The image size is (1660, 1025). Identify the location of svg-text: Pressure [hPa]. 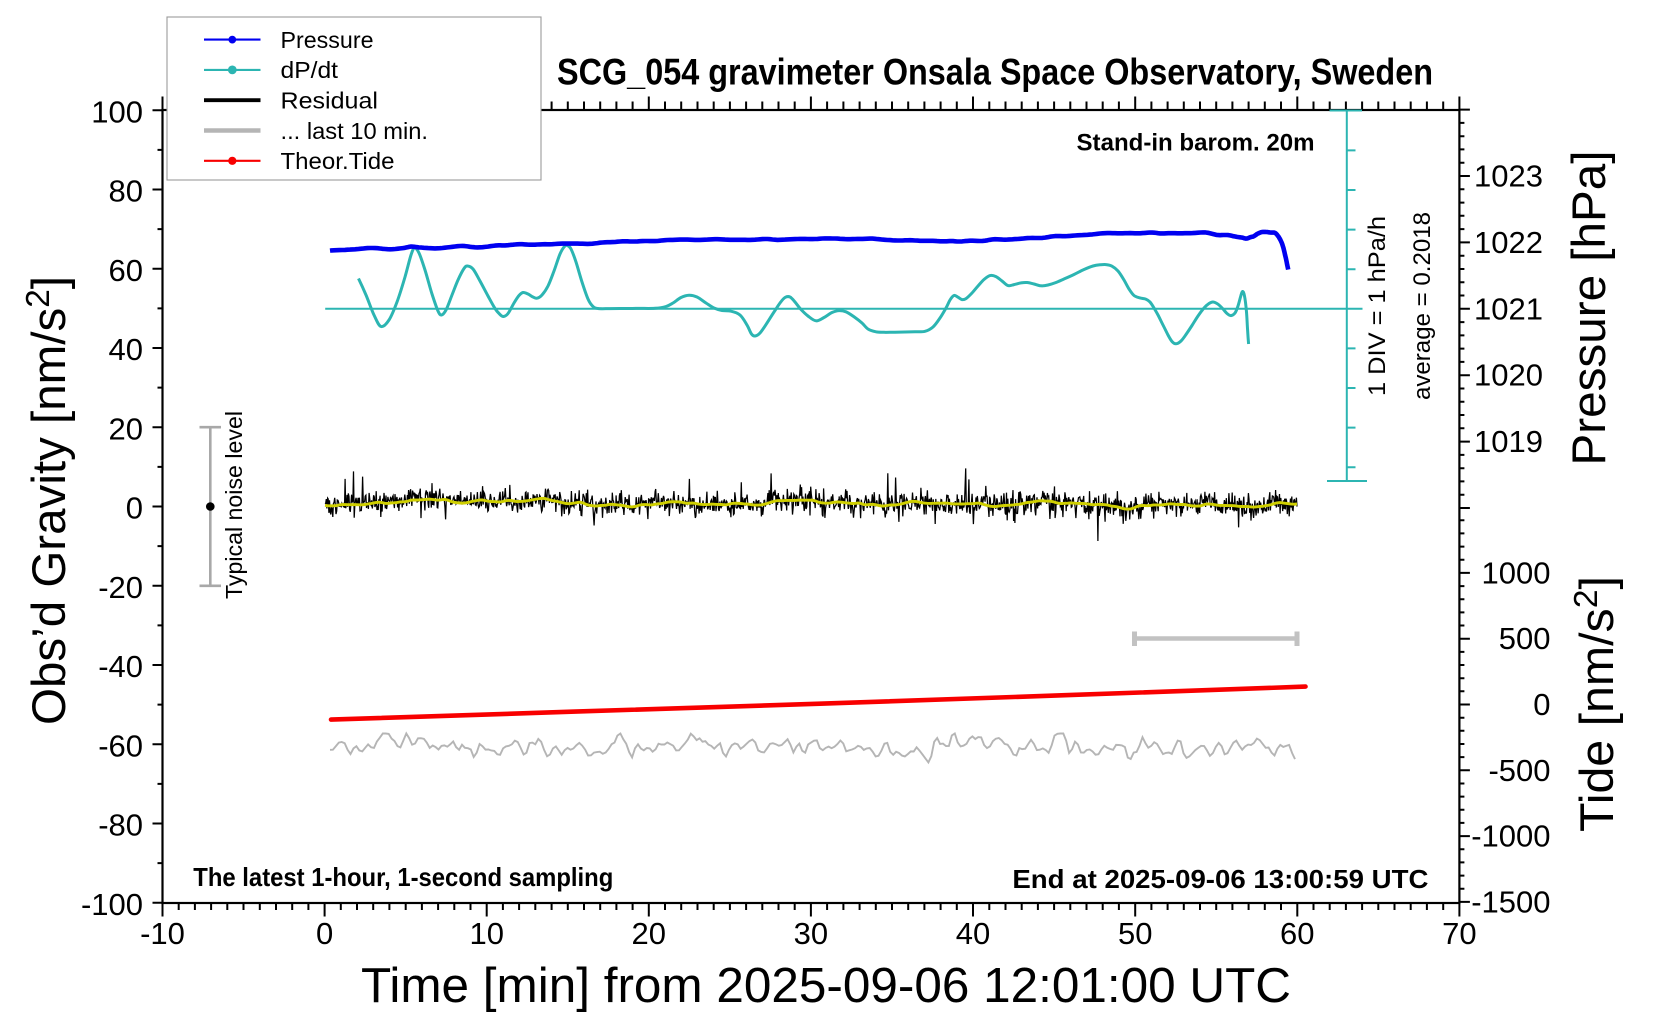
(1588, 308).